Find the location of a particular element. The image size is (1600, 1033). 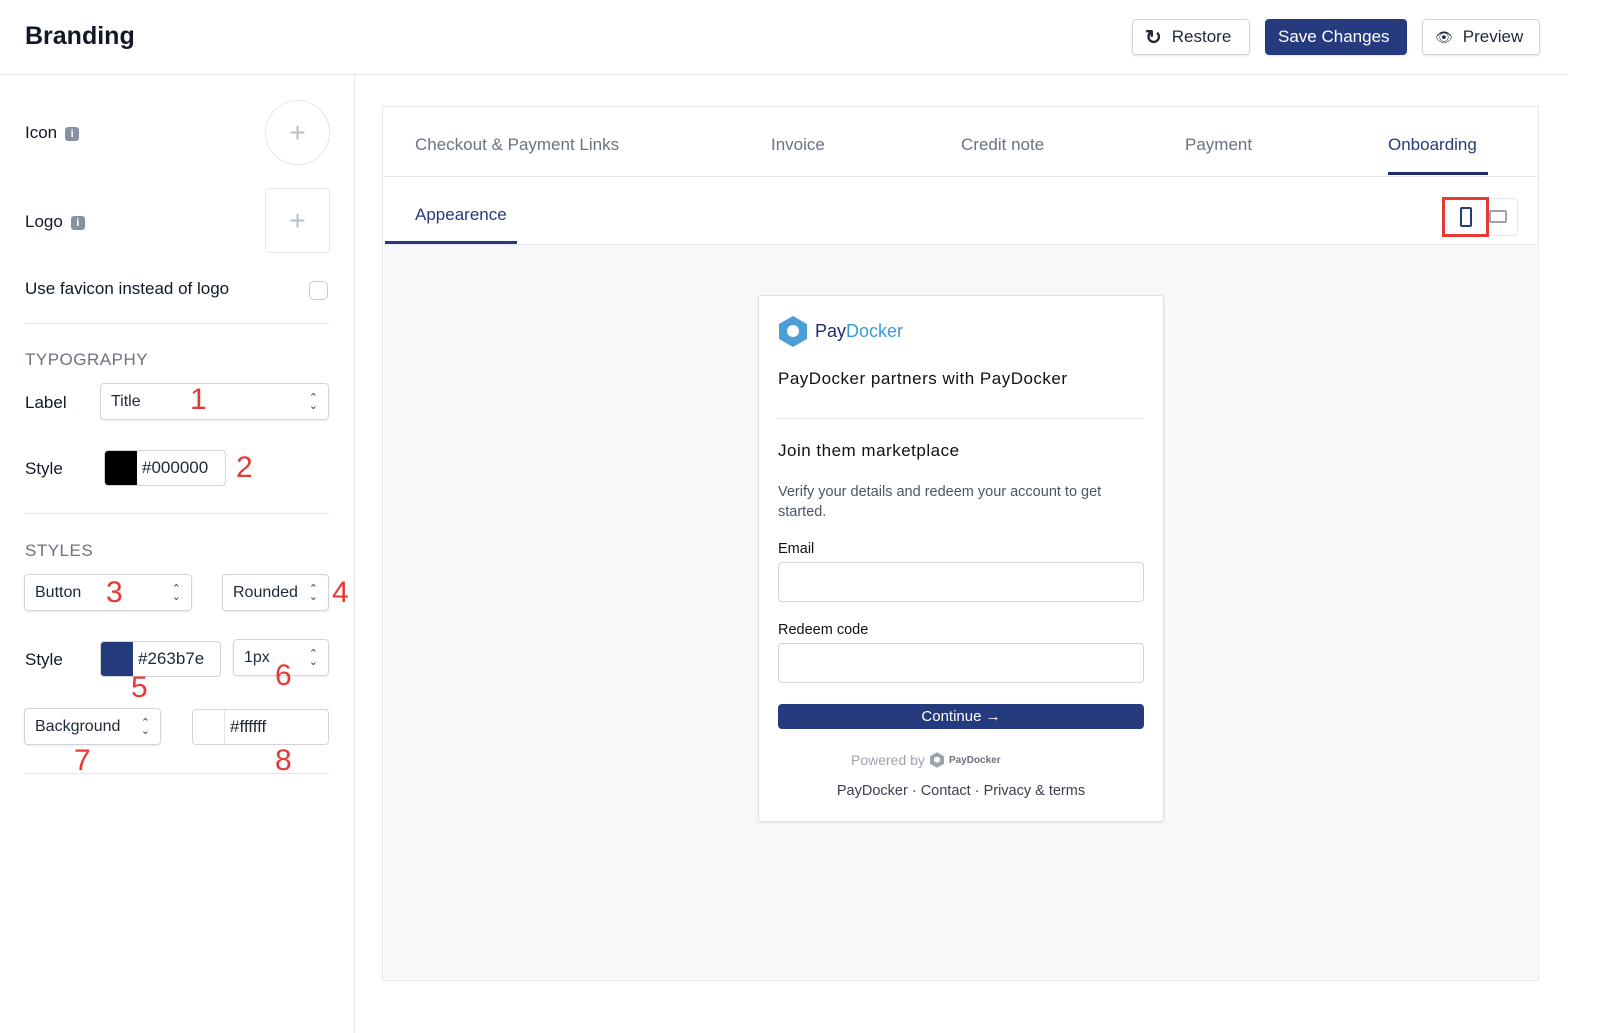

footer-links: PayDocker · Contact · Privacy & terms is located at coordinates (961, 791).